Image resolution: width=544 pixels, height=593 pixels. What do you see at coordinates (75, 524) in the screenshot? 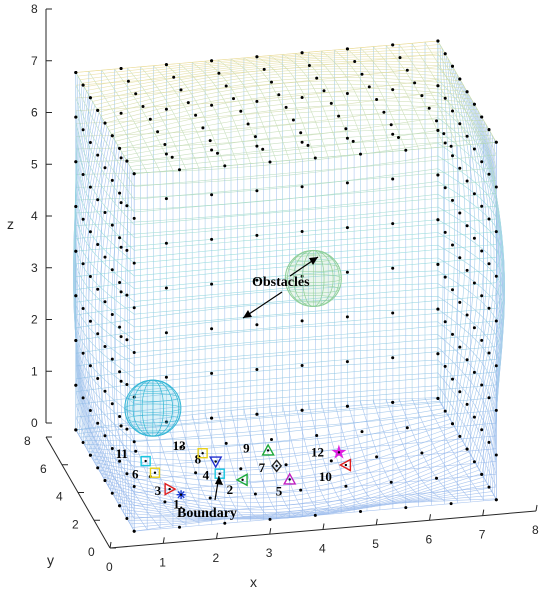
I see `y-tick-label: 2` at bounding box center [75, 524].